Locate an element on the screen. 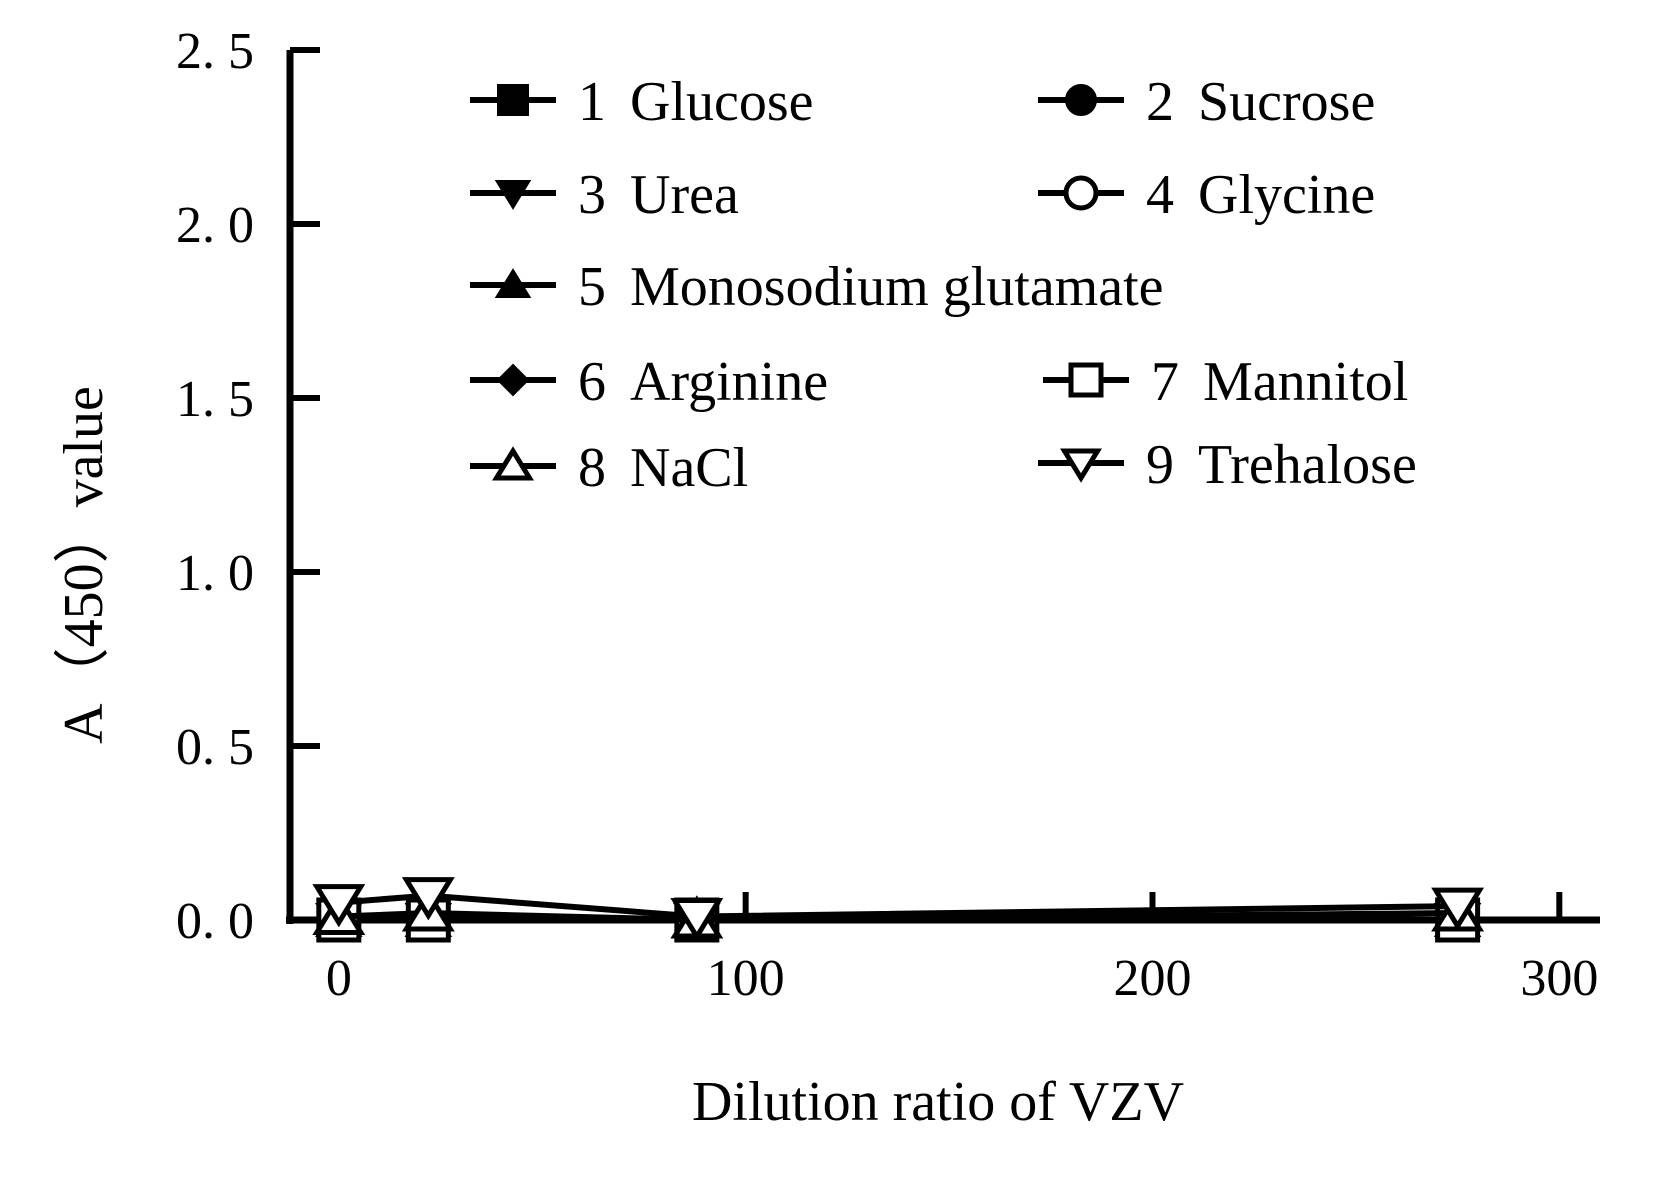  legend-item-urea: 3 Urea is located at coordinates (604, 195).